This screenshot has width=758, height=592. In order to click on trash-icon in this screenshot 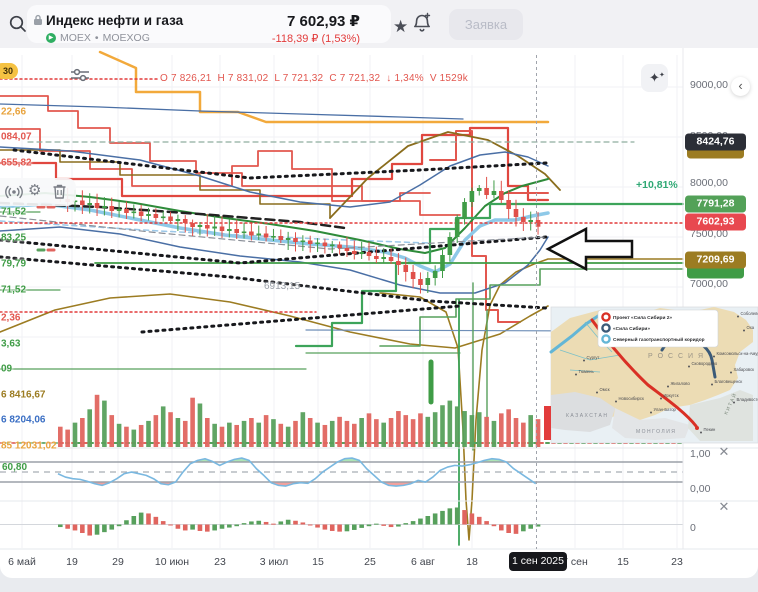, I will do `click(59, 191)`.